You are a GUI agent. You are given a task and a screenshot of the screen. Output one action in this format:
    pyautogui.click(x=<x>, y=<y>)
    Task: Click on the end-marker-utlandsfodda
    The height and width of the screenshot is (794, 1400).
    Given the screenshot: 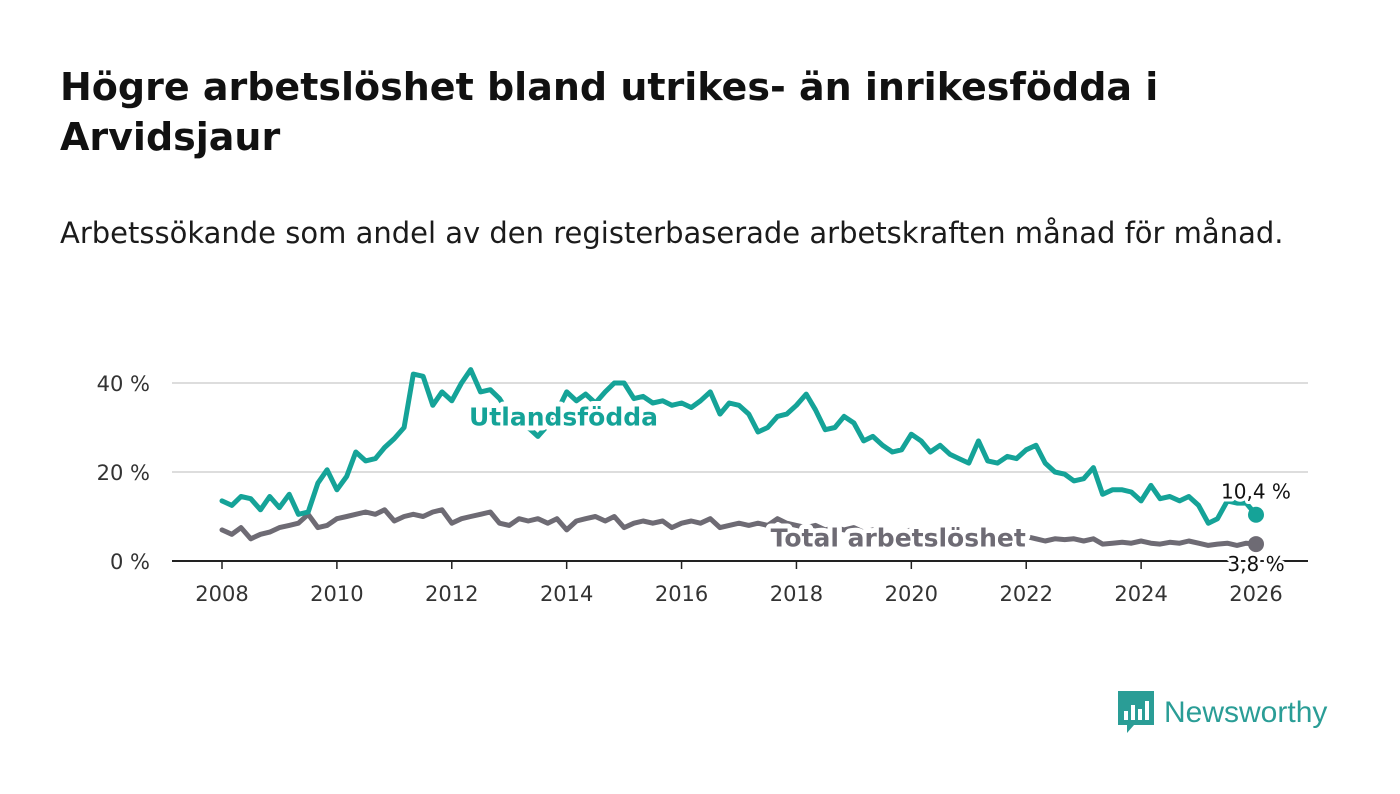 What is the action you would take?
    pyautogui.click(x=1256, y=514)
    